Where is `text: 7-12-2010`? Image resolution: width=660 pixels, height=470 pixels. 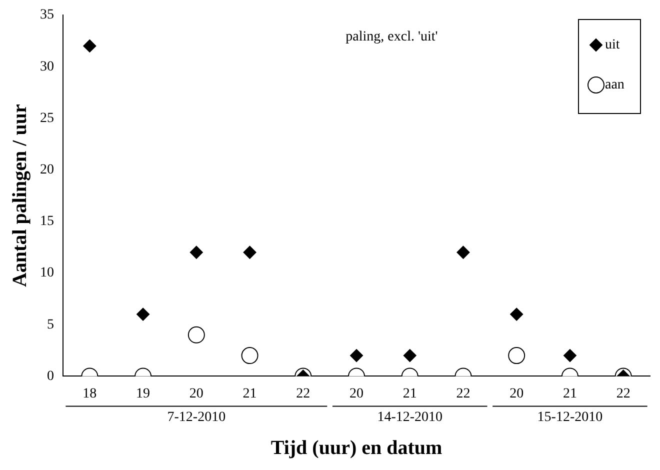 text: 7-12-2010 is located at coordinates (196, 417).